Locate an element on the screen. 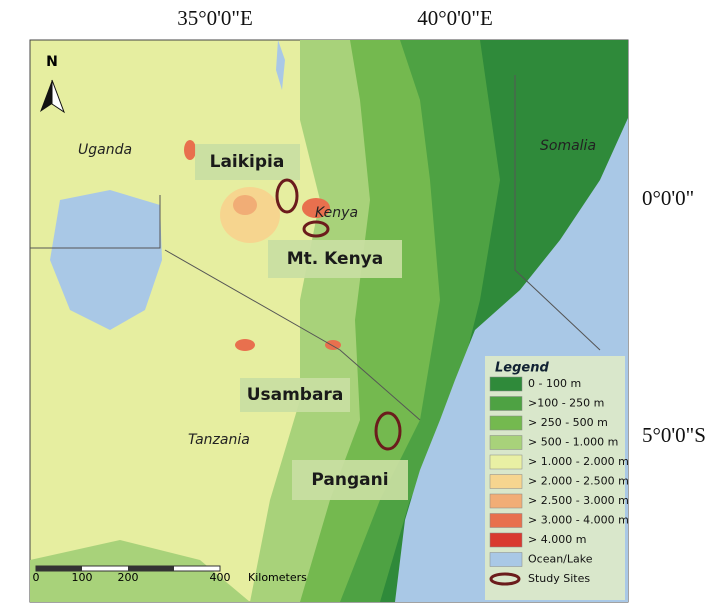  latitude-label: 5°0'0"S is located at coordinates (674, 435).